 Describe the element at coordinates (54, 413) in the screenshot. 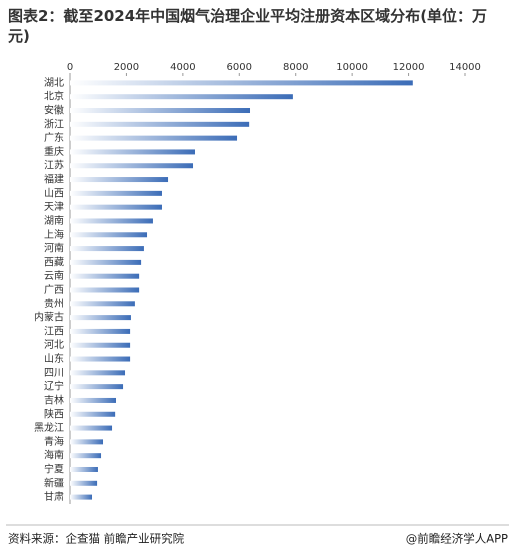

I see `y-tick-label: 陕西` at that location.